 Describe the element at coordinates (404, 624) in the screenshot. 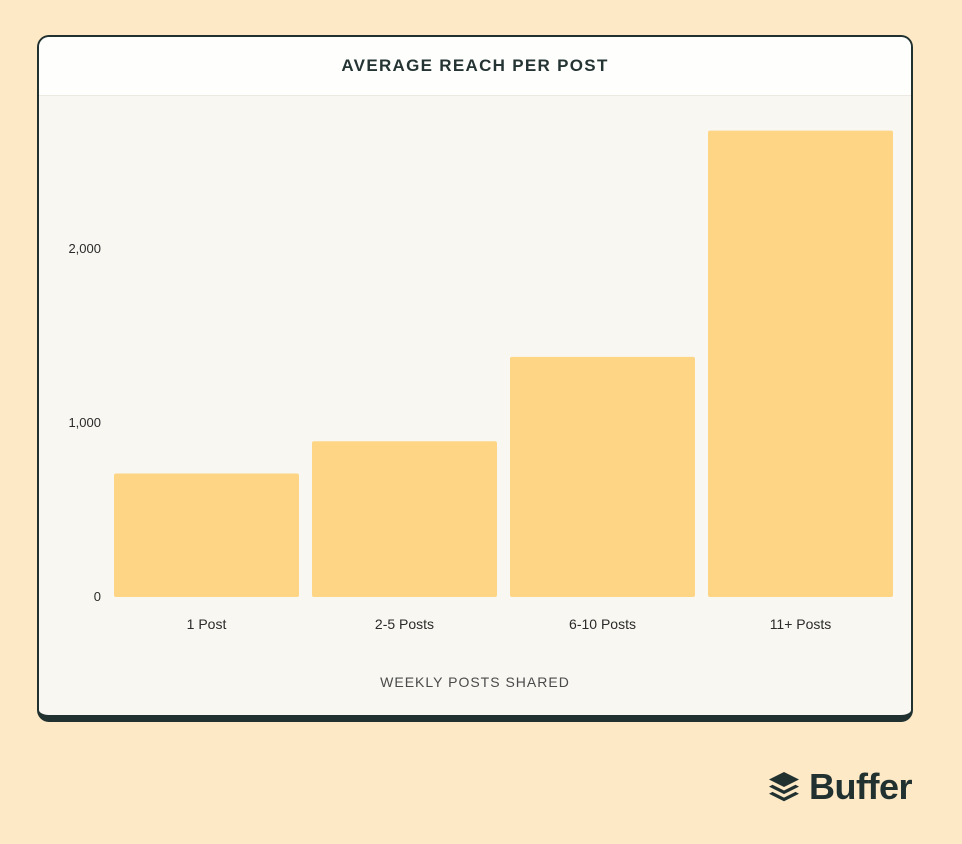

I see `x-category-label: 2-5 Posts` at that location.